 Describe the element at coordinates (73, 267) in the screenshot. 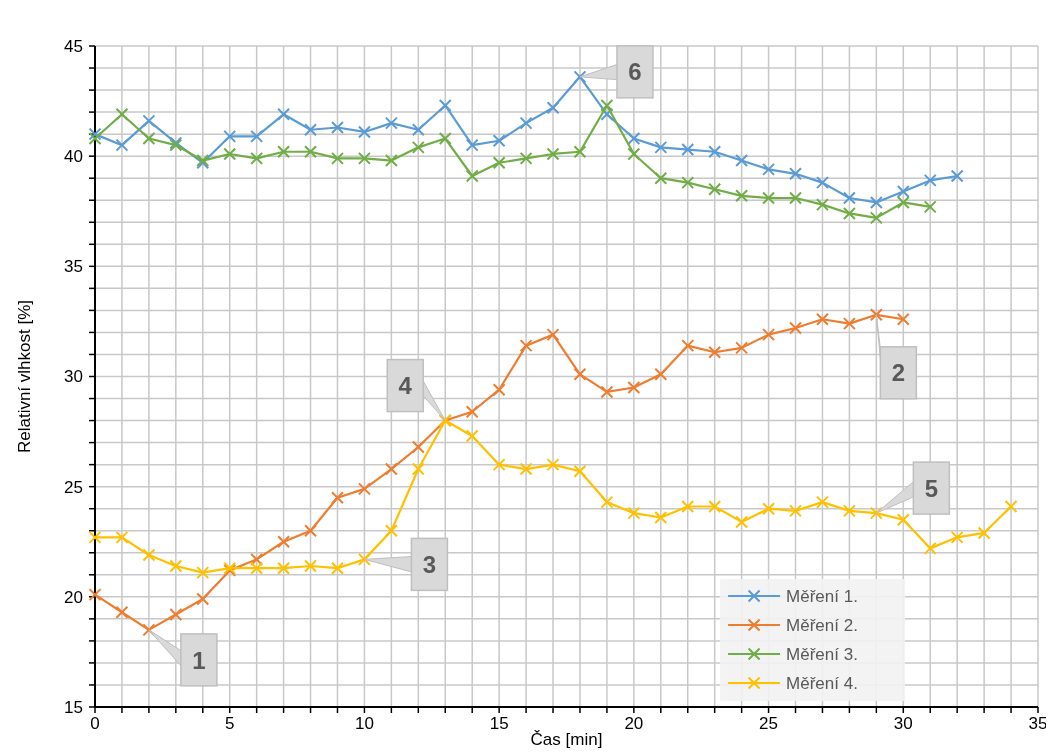

I see `y-tick-label: 35` at that location.